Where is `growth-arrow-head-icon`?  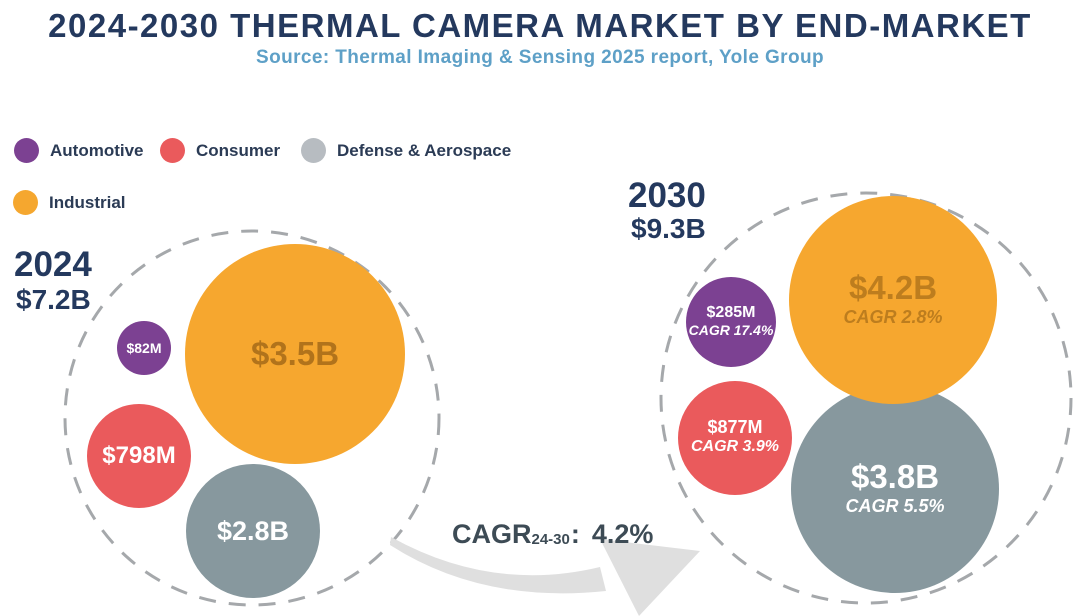 growth-arrow-head-icon is located at coordinates (650, 577).